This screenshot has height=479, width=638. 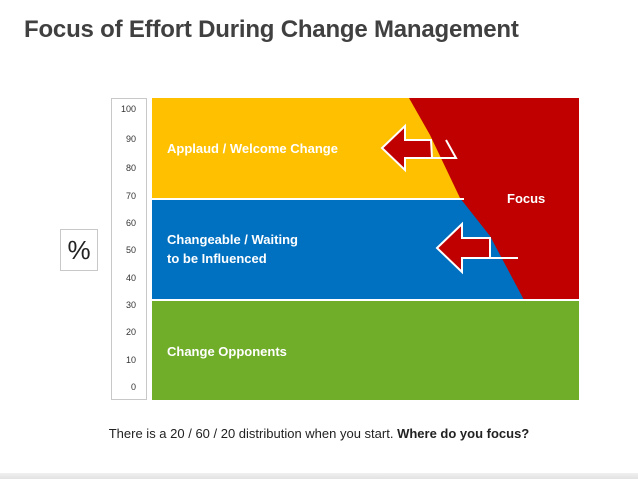 I want to click on axis-tick: 10, so click(x=130, y=360).